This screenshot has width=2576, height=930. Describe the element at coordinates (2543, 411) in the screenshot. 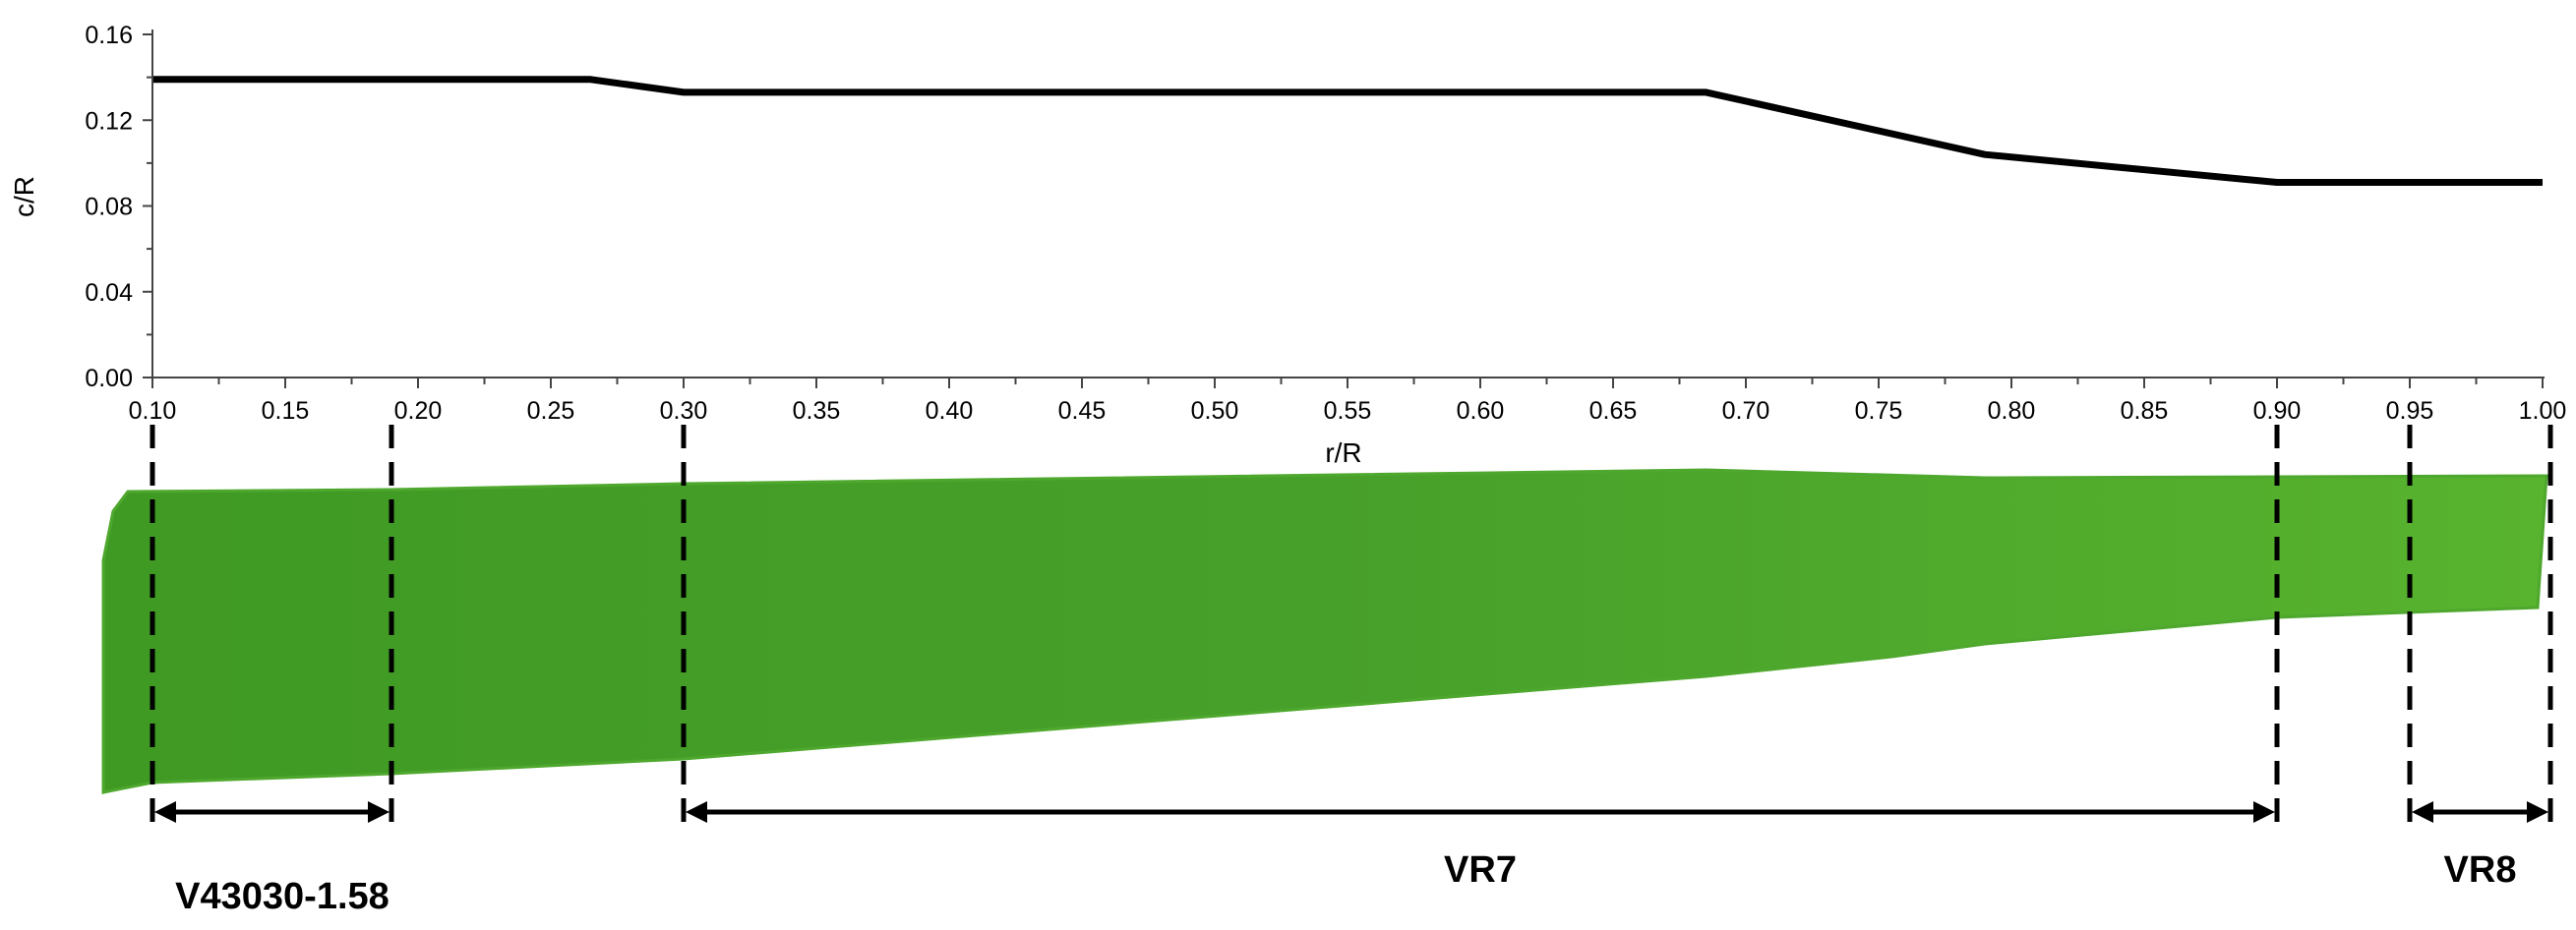

I see `x-tick-label: 1.00` at that location.